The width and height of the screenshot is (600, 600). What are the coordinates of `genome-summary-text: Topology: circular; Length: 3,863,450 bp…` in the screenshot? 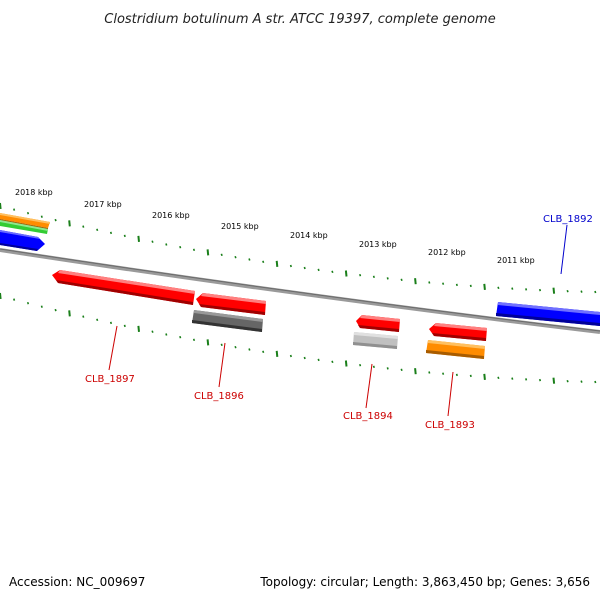 It's located at (424, 582).